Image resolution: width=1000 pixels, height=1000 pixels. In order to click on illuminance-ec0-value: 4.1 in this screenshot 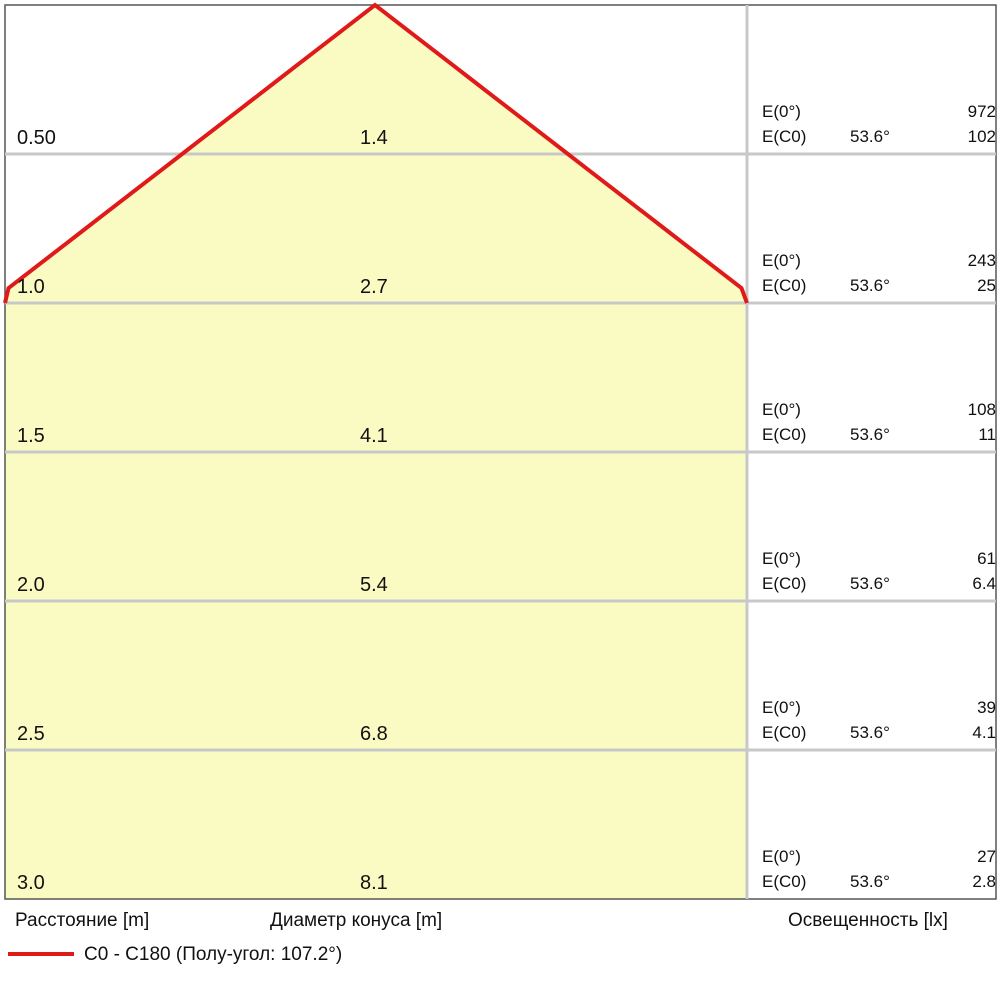, I will do `click(984, 732)`.